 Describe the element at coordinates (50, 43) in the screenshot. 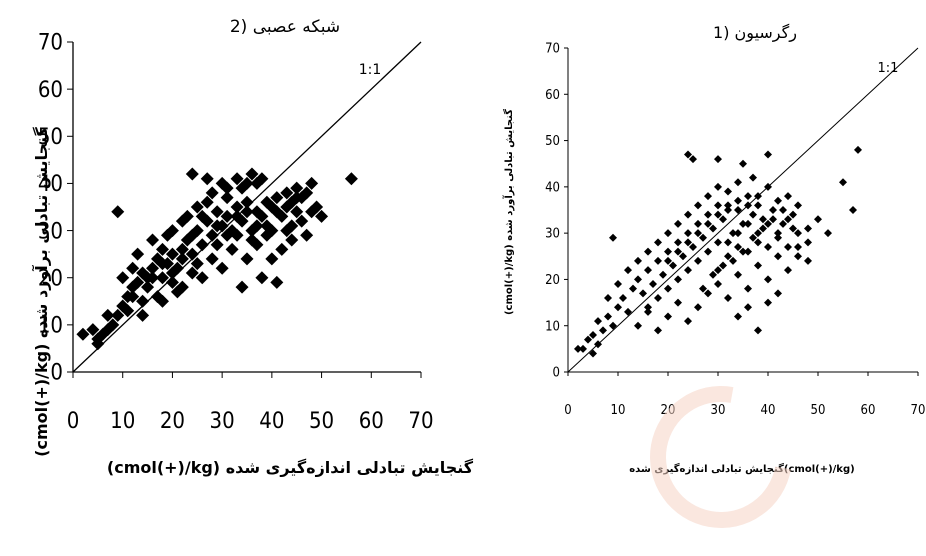

I see `chart-left-y-tick-label: 70` at that location.